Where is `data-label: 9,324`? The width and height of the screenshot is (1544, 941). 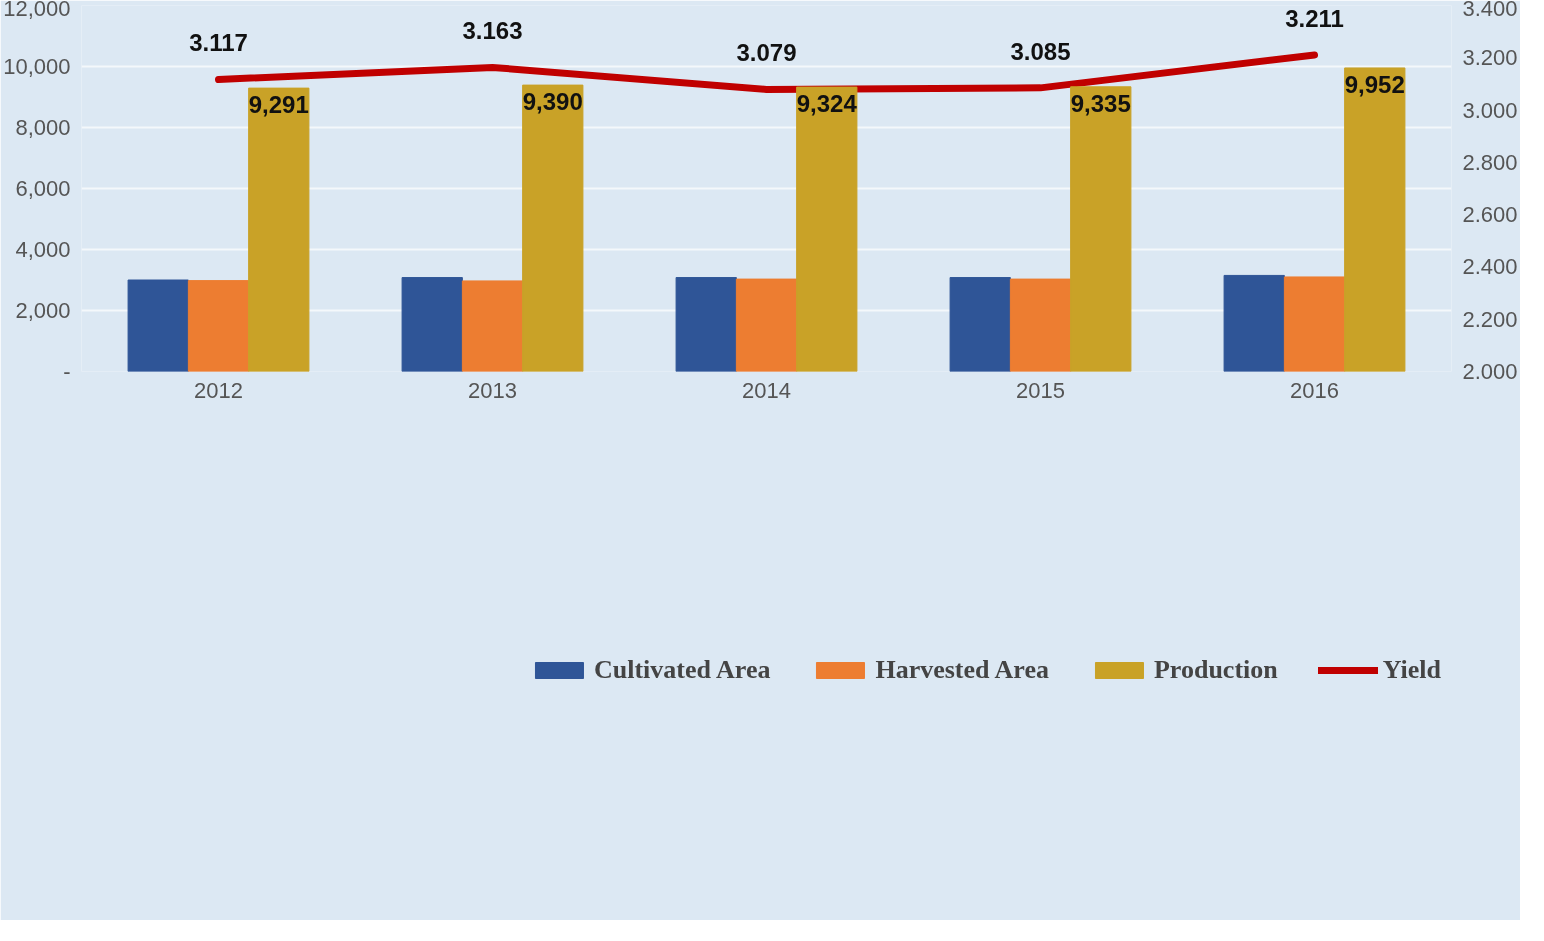 data-label: 9,324 is located at coordinates (827, 104).